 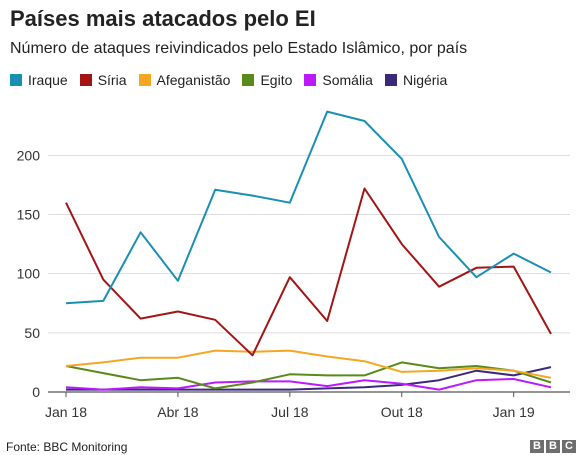 What do you see at coordinates (29, 215) in the screenshot?
I see `y-tick-label: 150` at bounding box center [29, 215].